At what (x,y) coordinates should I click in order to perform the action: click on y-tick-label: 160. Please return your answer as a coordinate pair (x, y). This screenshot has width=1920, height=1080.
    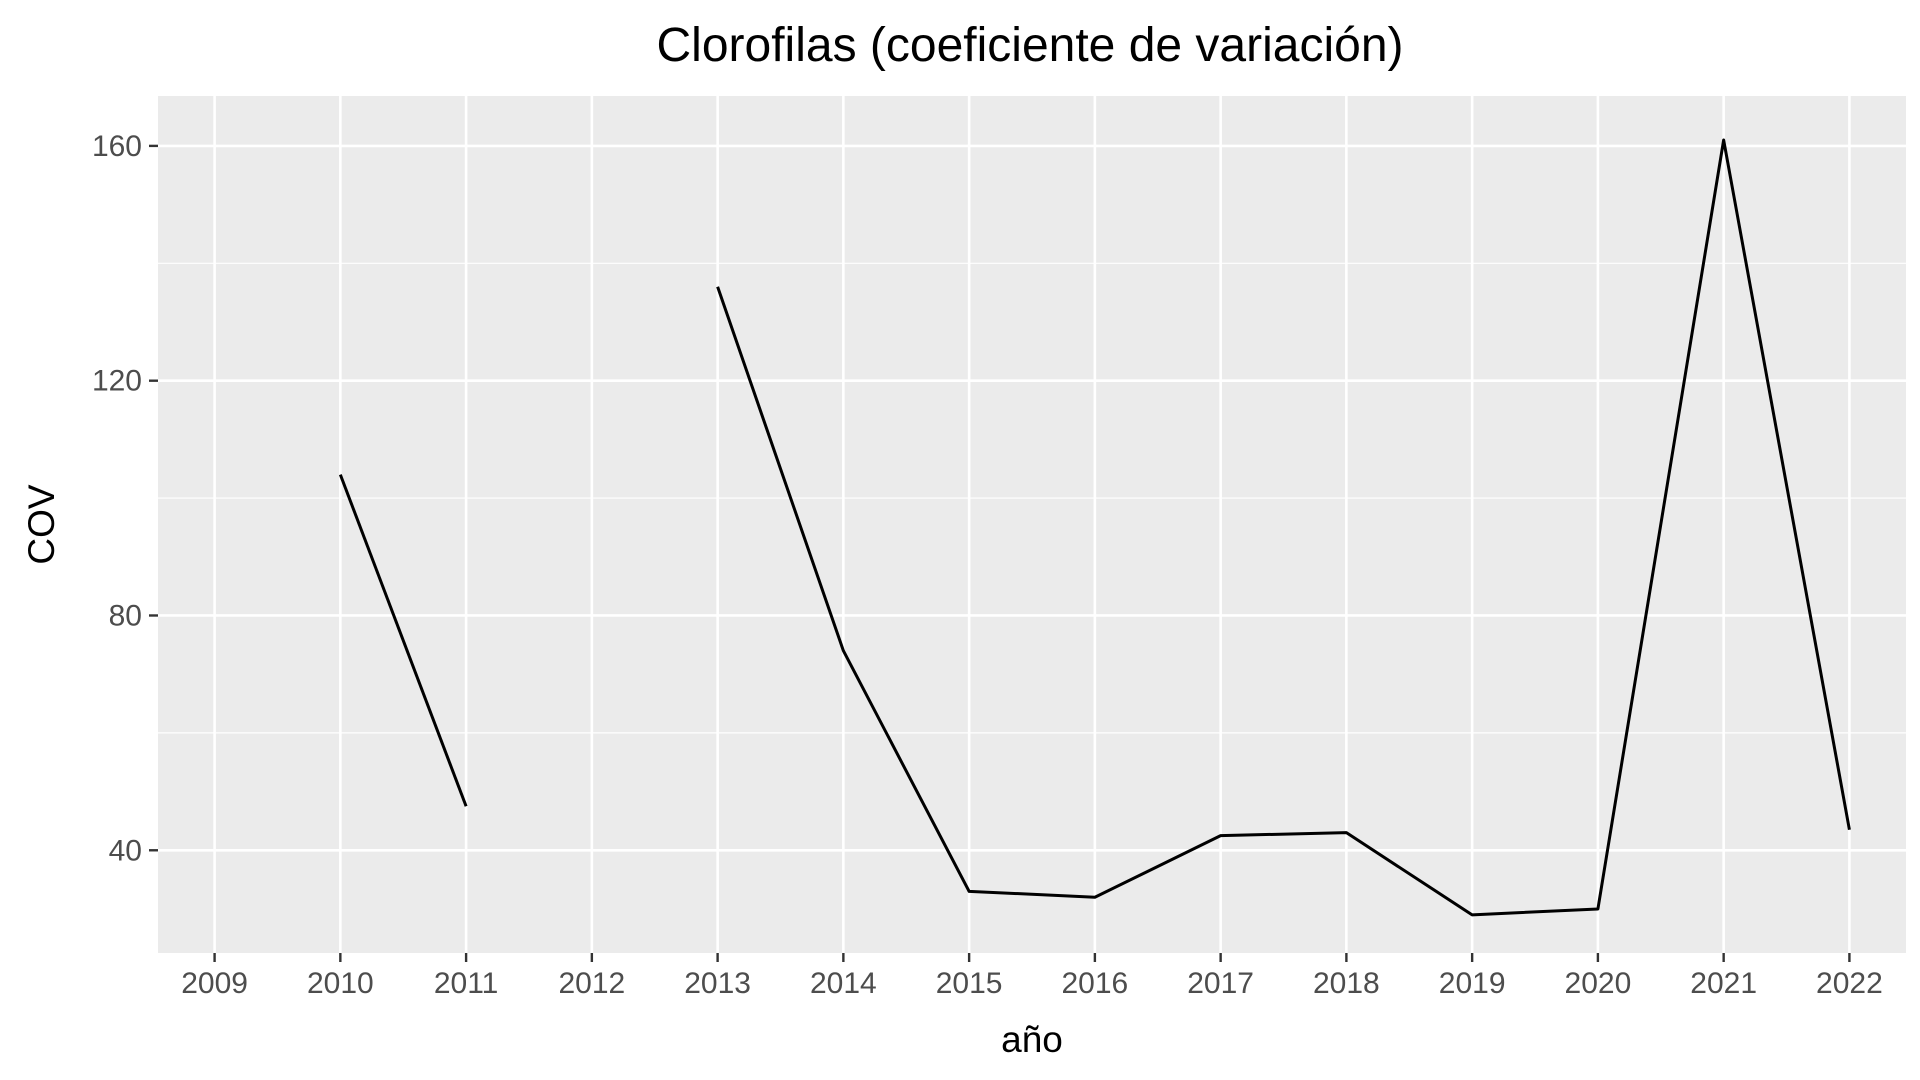
    Looking at the image, I should click on (117, 146).